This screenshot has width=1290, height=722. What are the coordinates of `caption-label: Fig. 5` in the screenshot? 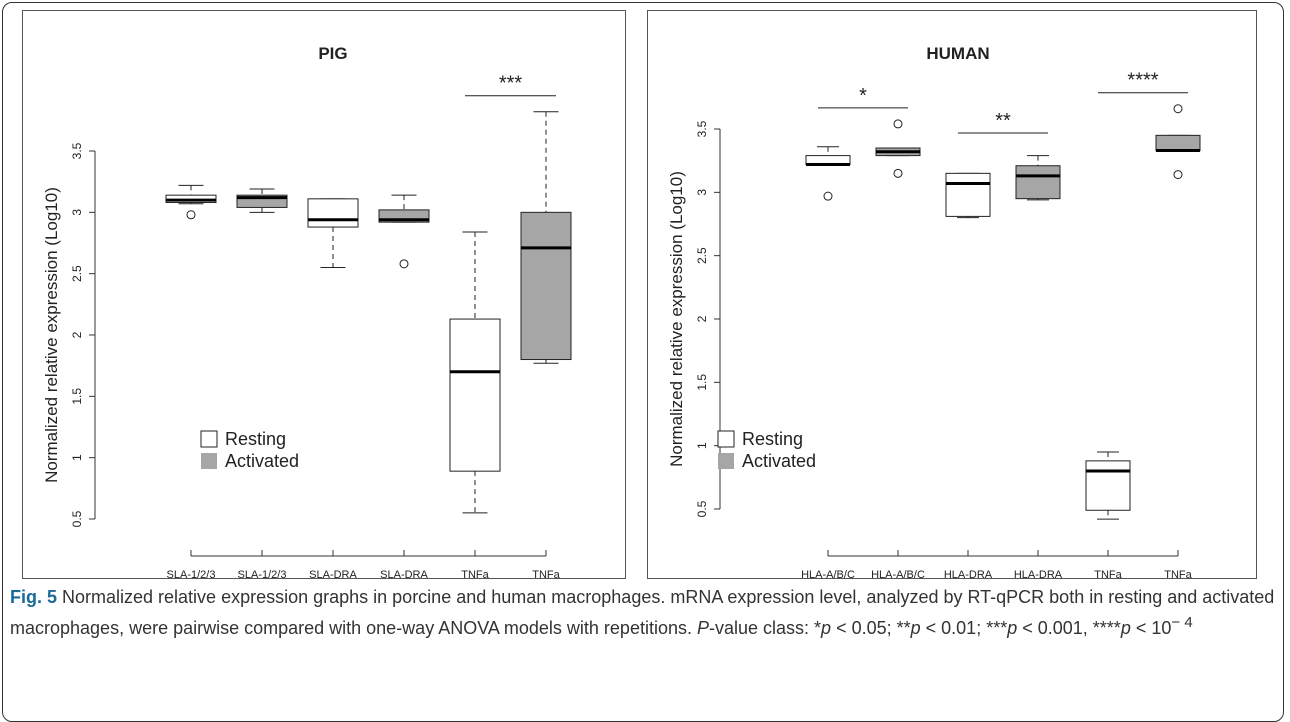 It's located at (34, 597).